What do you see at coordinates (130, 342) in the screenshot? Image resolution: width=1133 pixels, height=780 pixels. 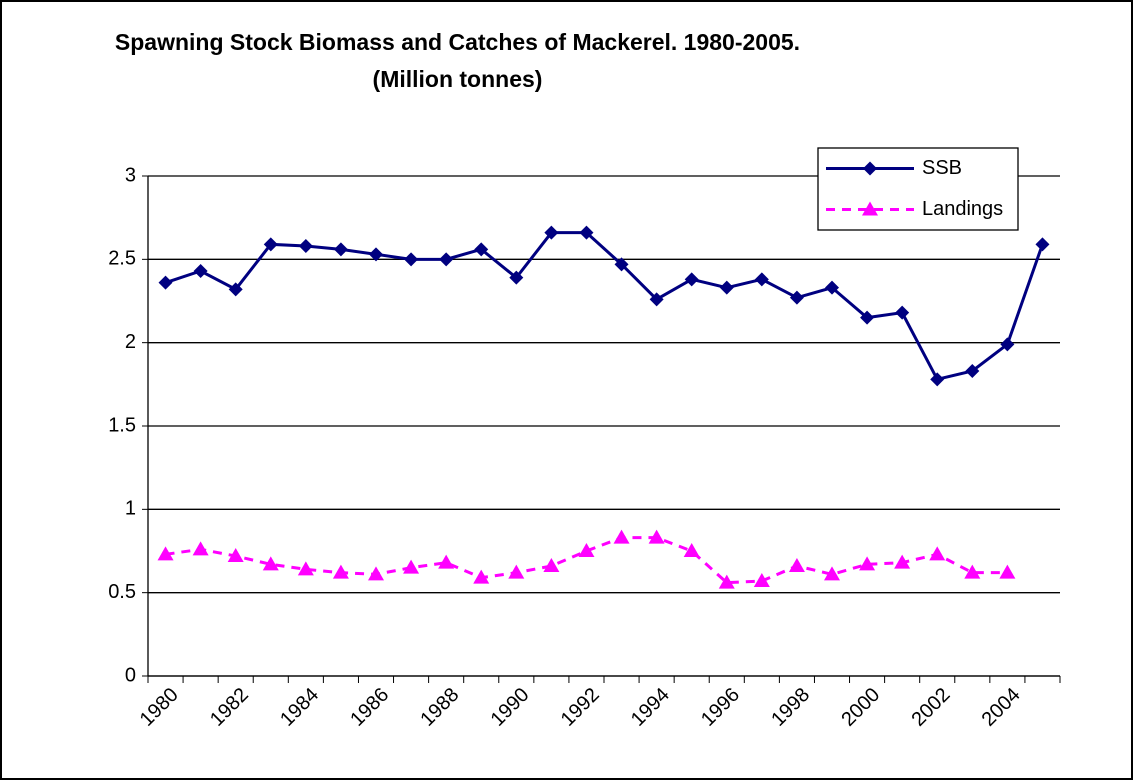 I see `y-tick-label: 2` at bounding box center [130, 342].